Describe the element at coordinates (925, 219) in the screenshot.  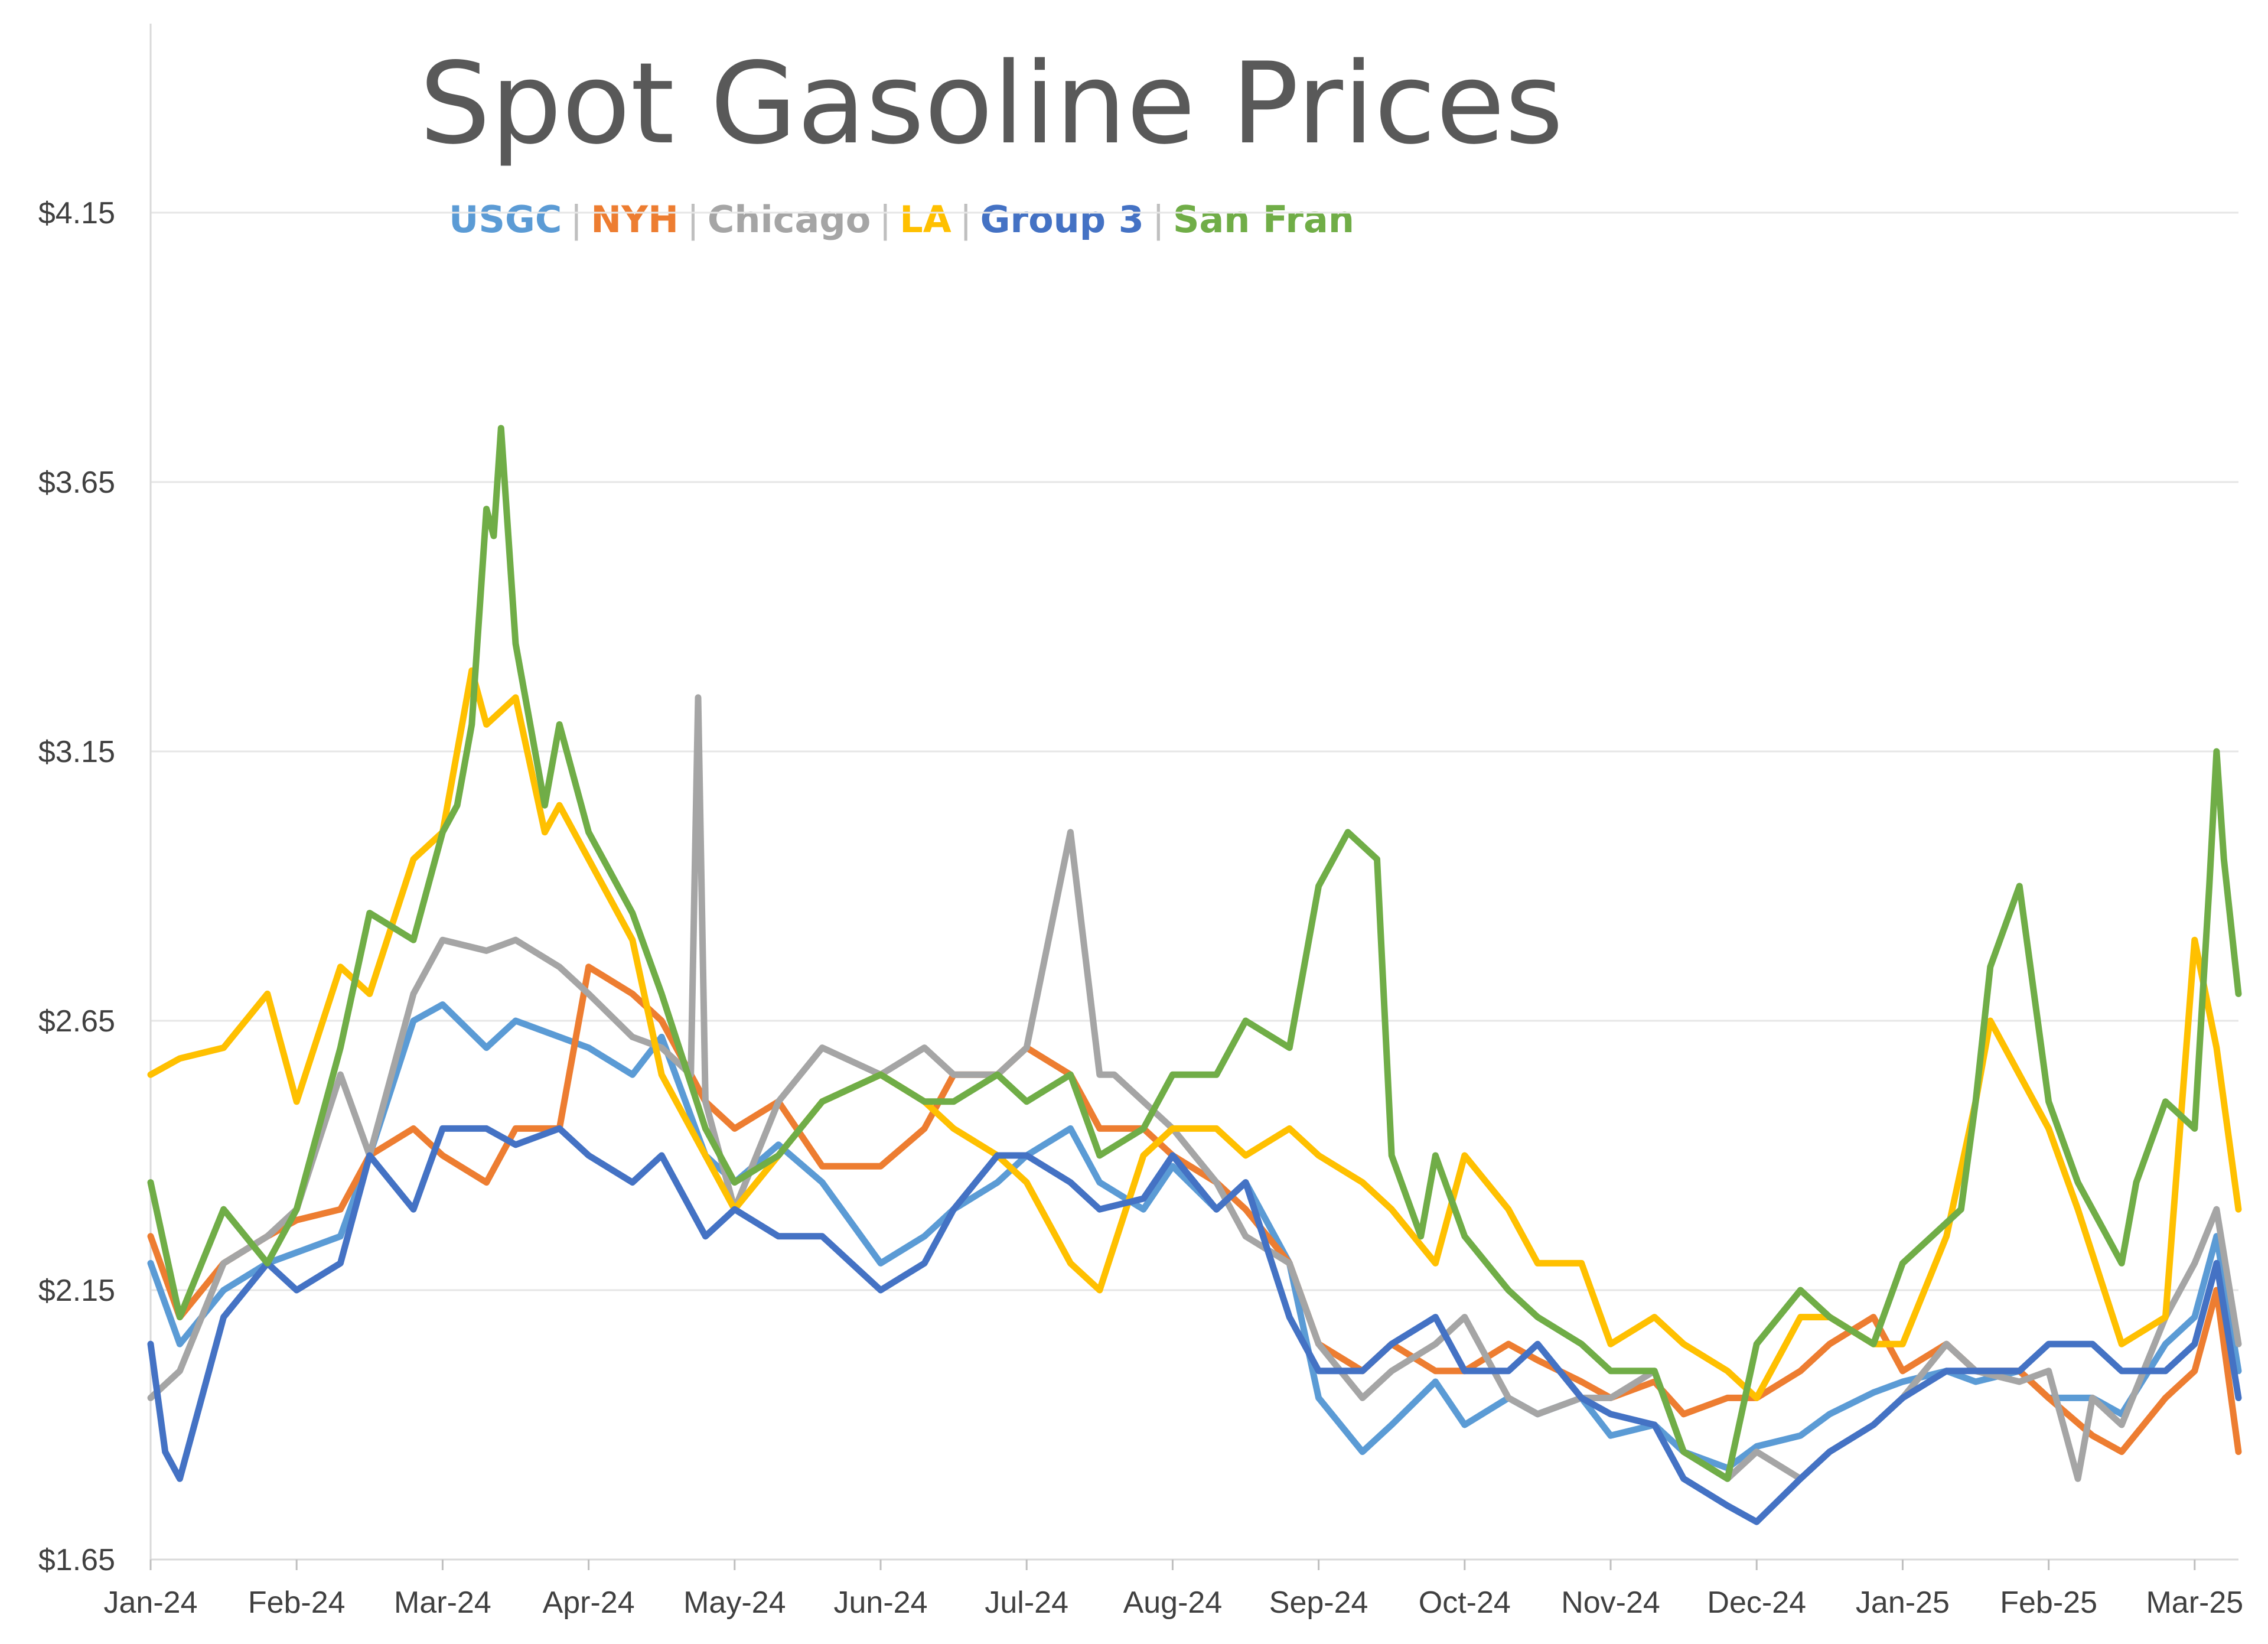
I see `legend-la: LA` at that location.